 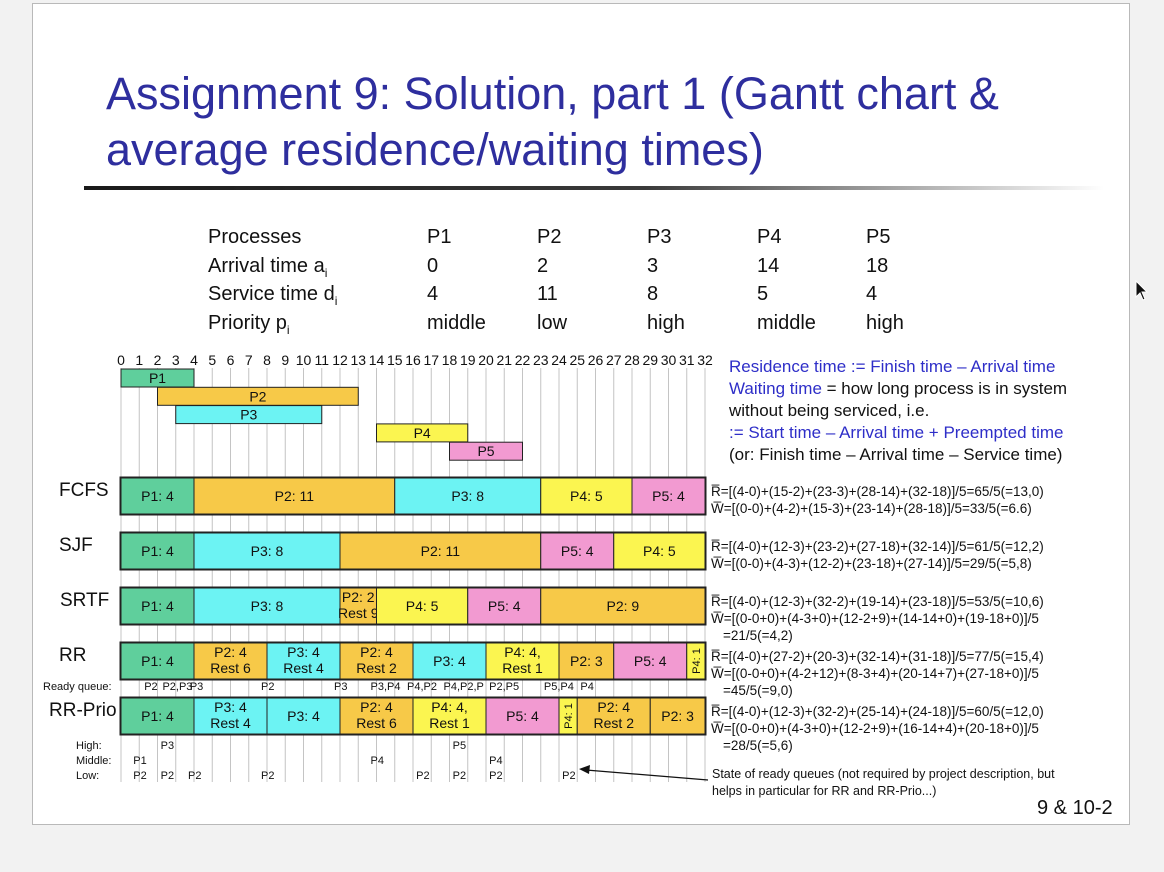 What do you see at coordinates (89, 746) in the screenshot?
I see `priority-level-label: High:` at bounding box center [89, 746].